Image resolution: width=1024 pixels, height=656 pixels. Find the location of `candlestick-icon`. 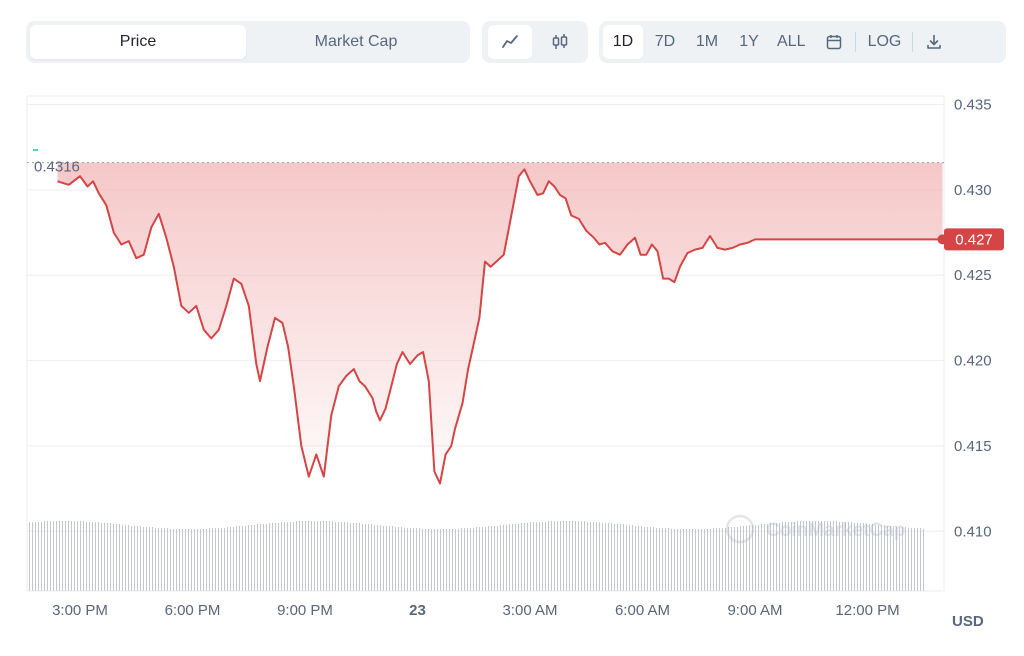

candlestick-icon is located at coordinates (560, 42).